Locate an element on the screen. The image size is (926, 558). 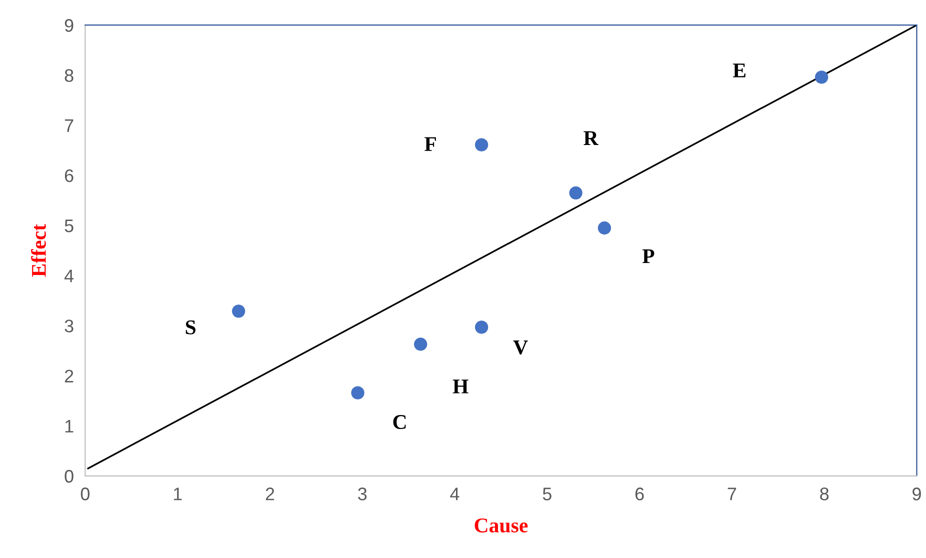
annotation: E is located at coordinates (739, 71).